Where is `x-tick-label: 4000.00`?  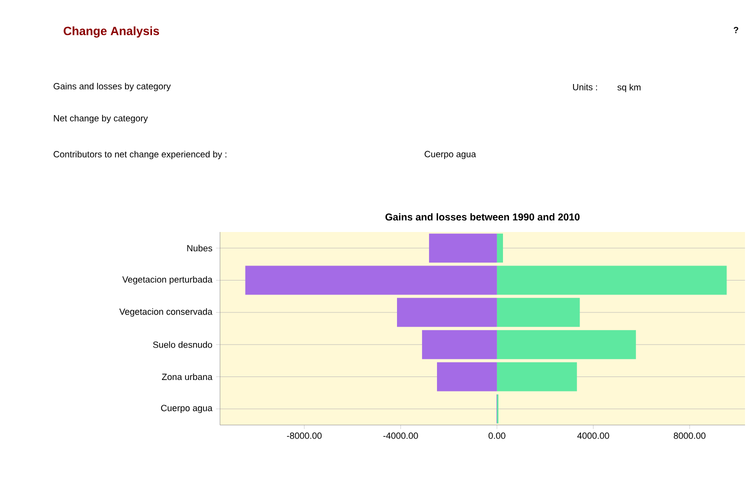 x-tick-label: 4000.00 is located at coordinates (593, 435).